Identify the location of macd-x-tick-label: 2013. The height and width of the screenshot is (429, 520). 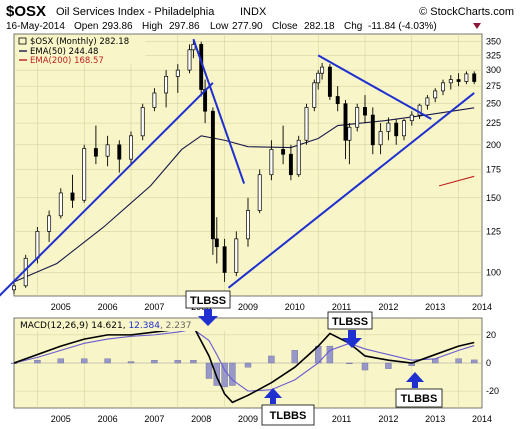
(435, 419).